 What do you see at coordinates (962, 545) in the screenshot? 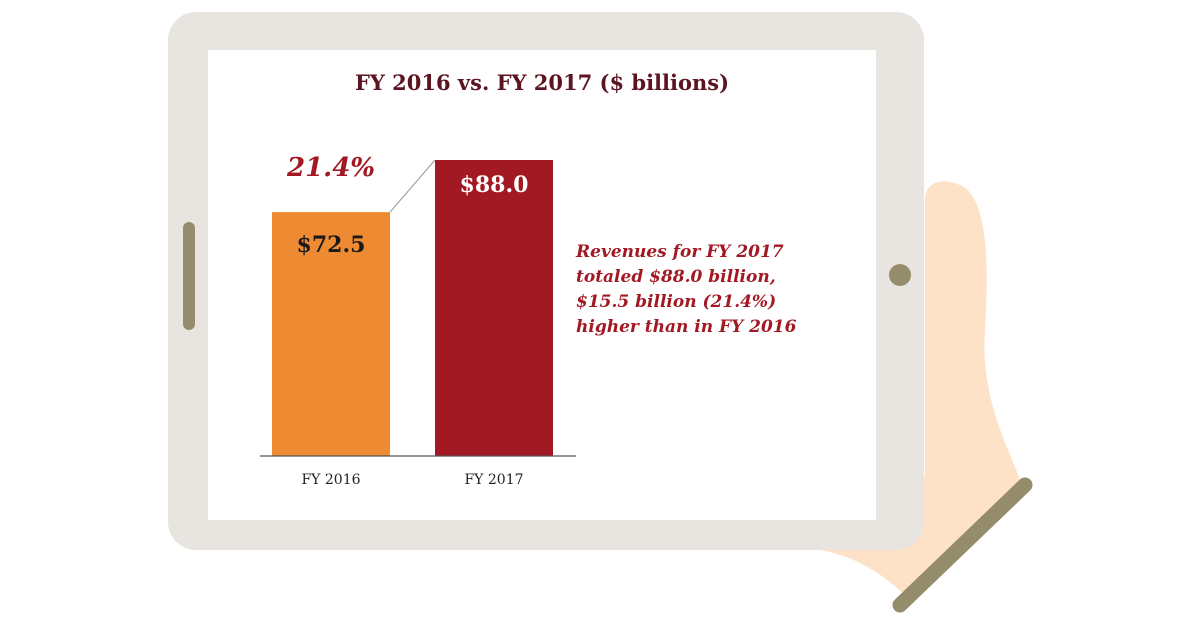
I see `stylus-icon` at bounding box center [962, 545].